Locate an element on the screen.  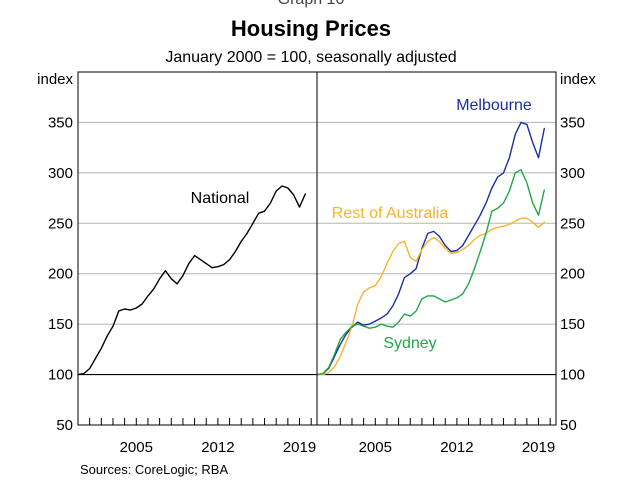
series-line-national is located at coordinates (191, 280).